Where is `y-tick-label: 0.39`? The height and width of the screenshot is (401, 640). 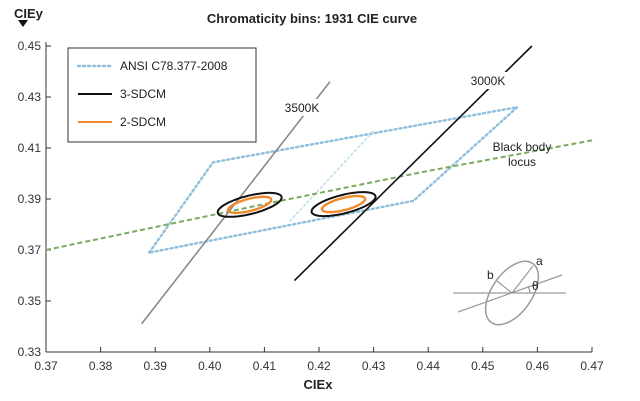 y-tick-label: 0.39 is located at coordinates (30, 199).